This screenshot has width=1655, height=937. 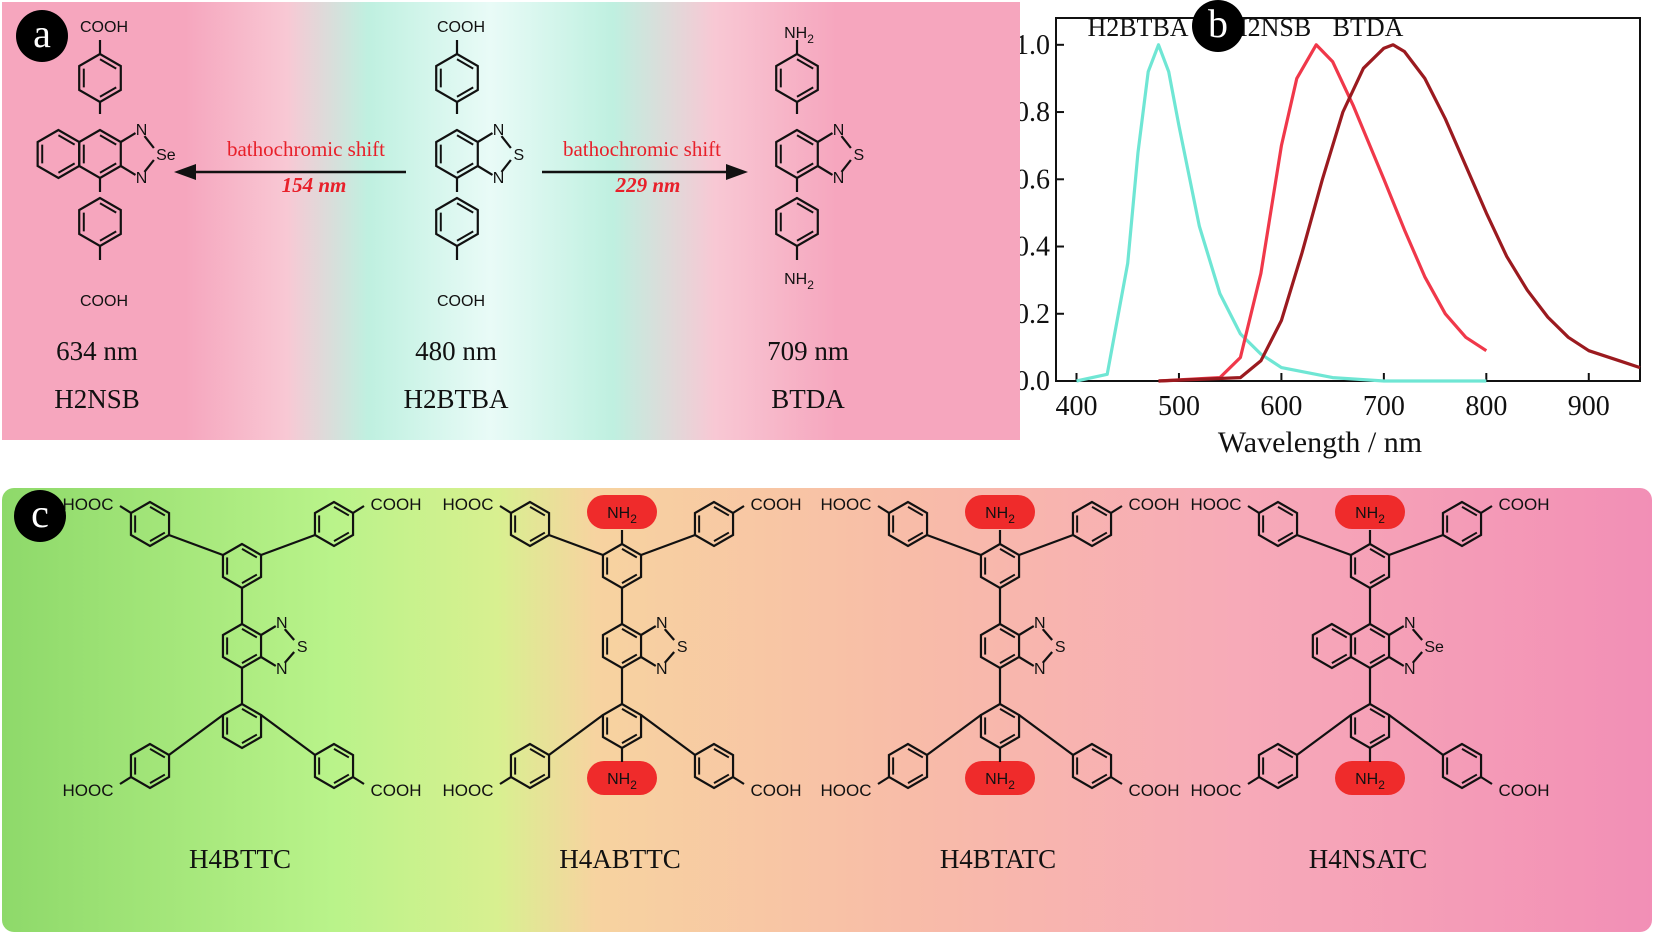 What do you see at coordinates (1035, 112) in the screenshot?
I see `y-tick-label: 0.8` at bounding box center [1035, 112].